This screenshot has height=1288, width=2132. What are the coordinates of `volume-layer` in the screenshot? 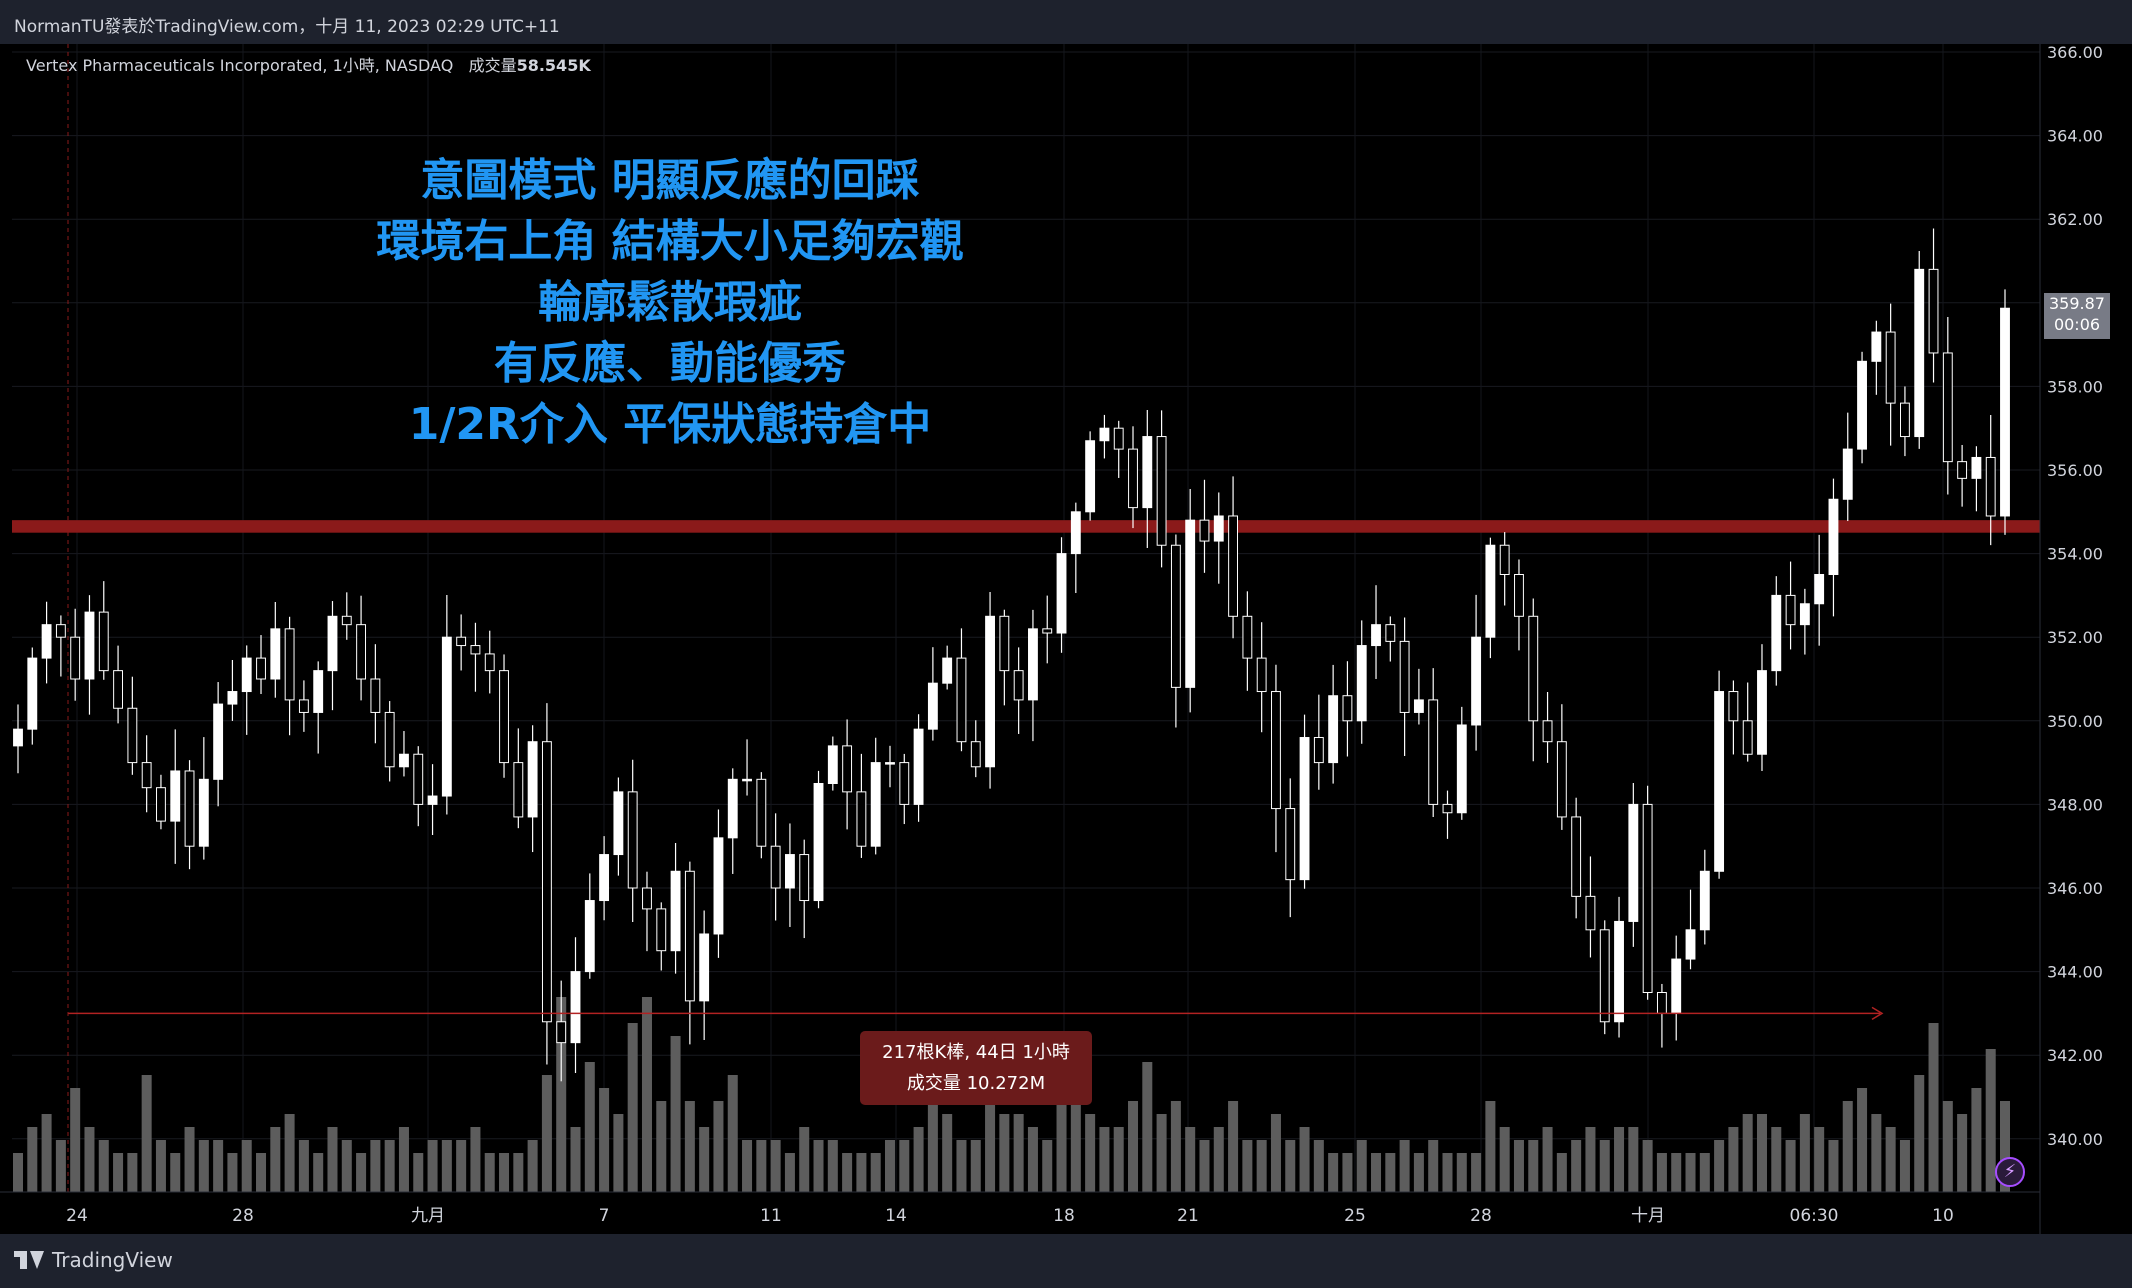 It's located at (1011, 1094).